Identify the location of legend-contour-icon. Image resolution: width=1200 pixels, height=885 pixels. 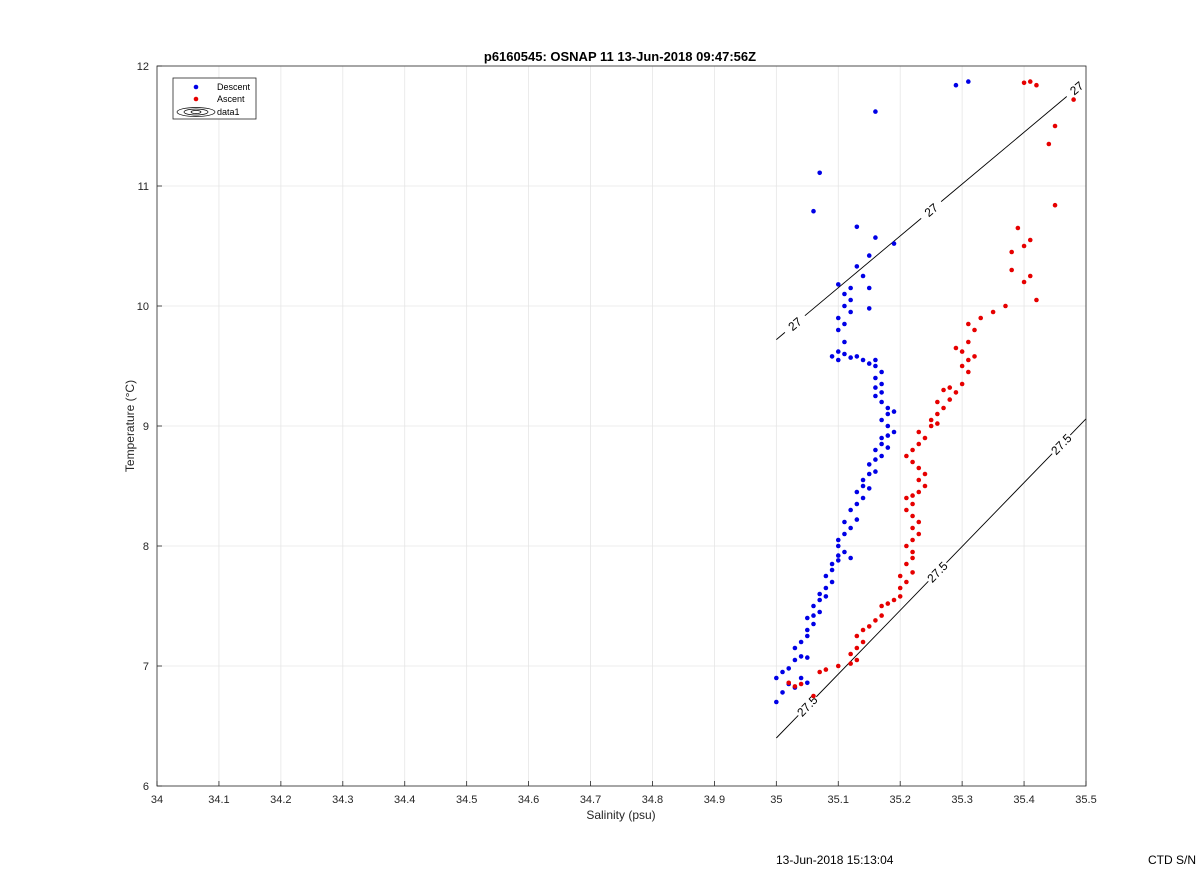
(196, 112).